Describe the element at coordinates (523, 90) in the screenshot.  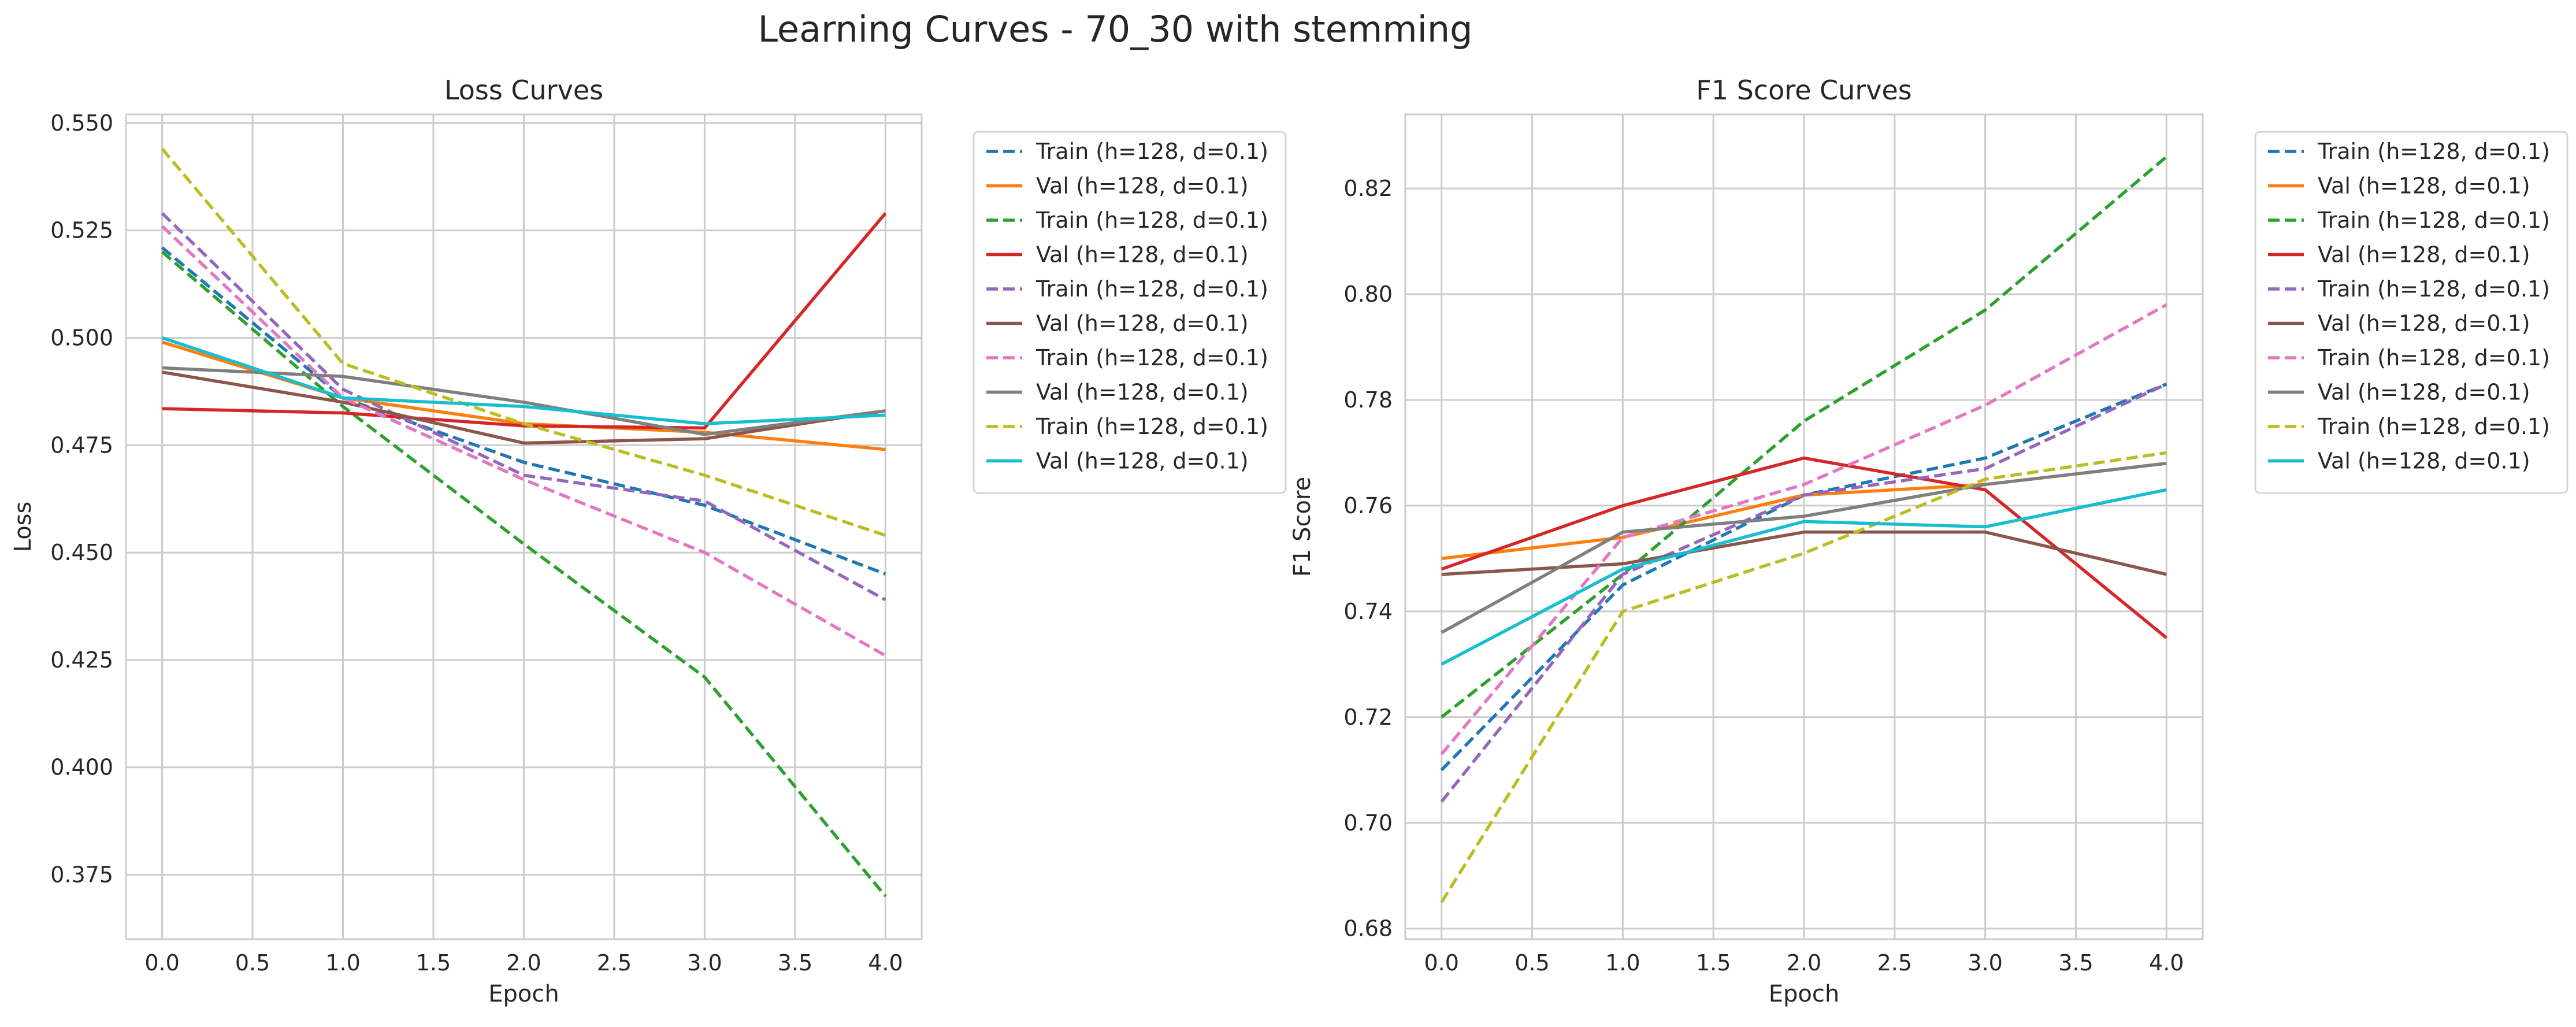
I see `loss-panel-title: Loss Curves` at that location.